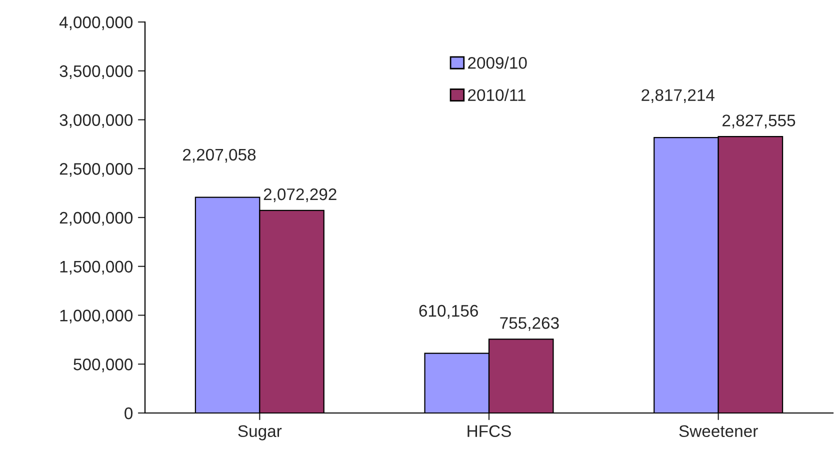  What do you see at coordinates (529, 324) in the screenshot?
I see `data-label: 755,263` at bounding box center [529, 324].